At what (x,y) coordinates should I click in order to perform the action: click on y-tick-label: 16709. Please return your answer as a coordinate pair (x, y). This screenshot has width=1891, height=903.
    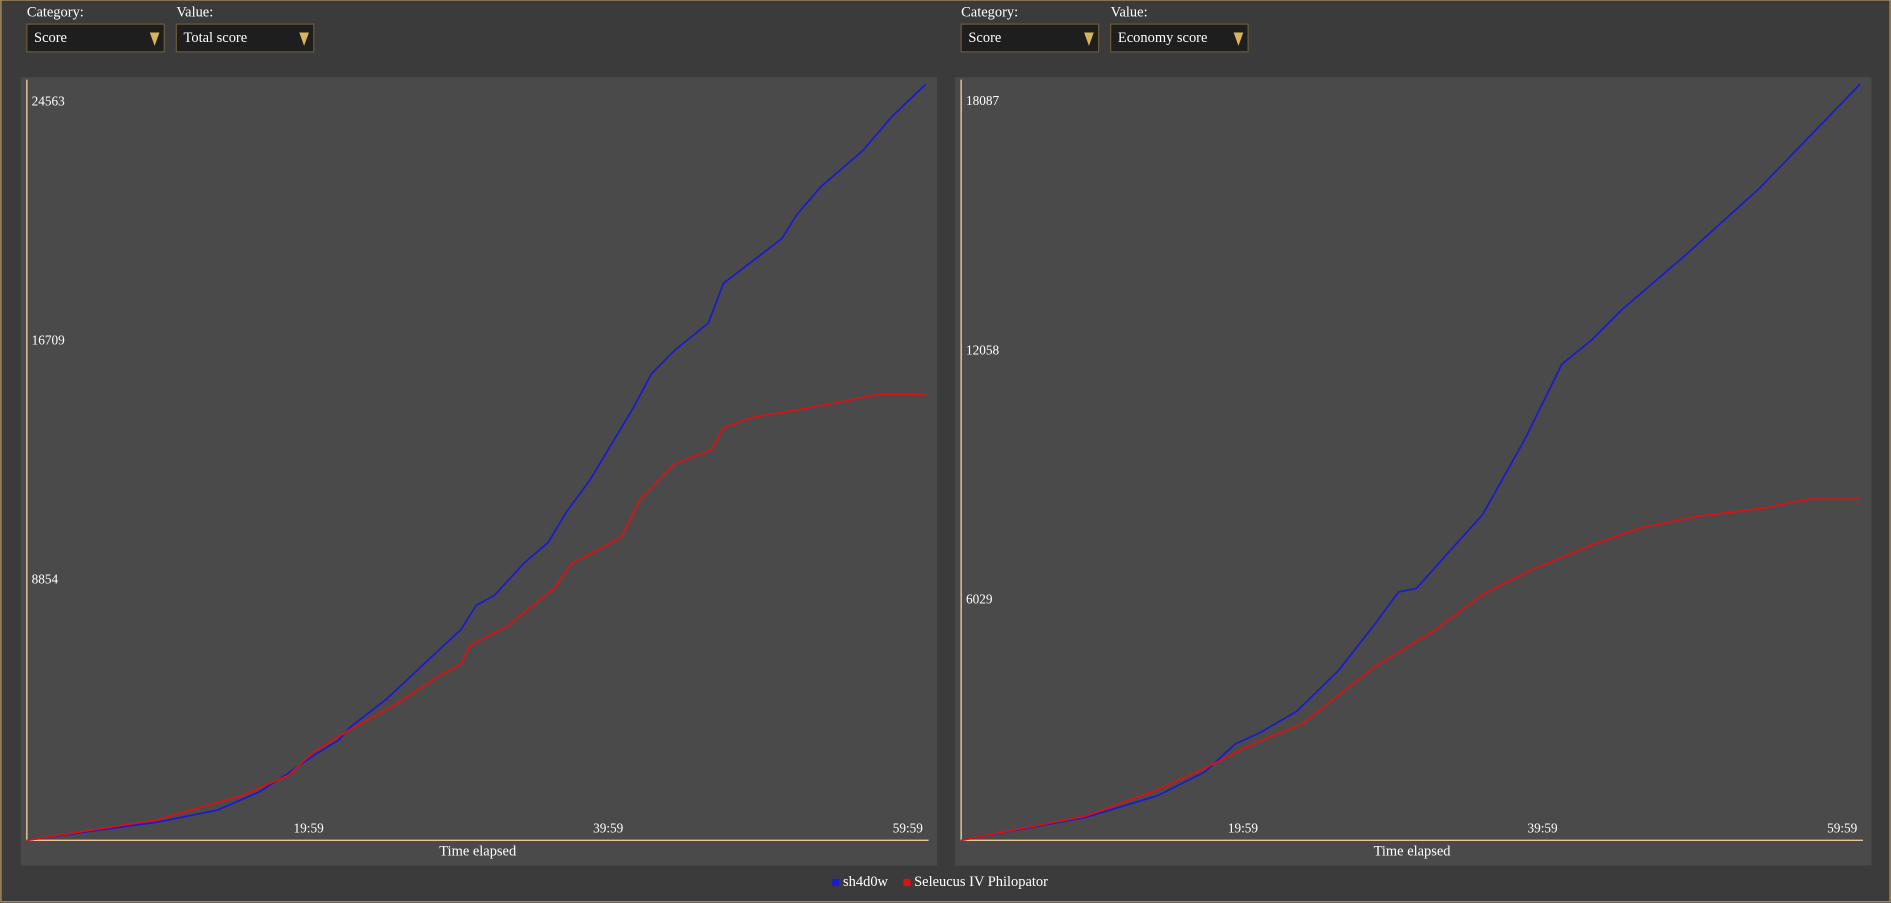
    Looking at the image, I should click on (49, 340).